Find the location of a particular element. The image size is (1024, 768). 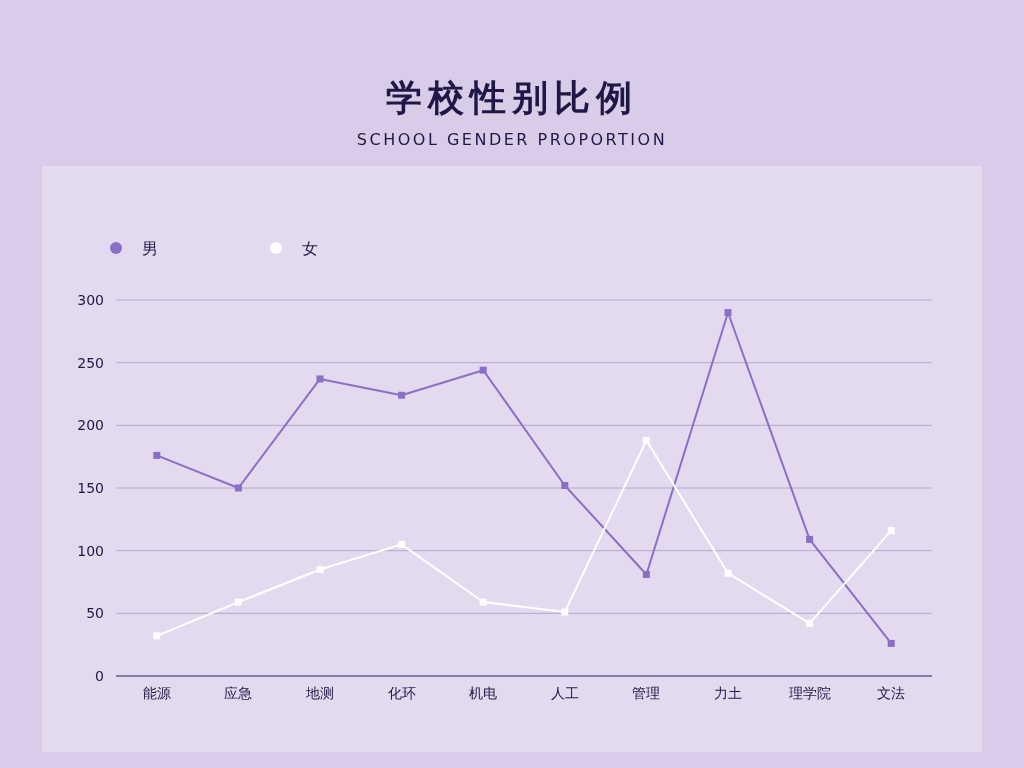

y-tick-label: 300 is located at coordinates (90, 299).